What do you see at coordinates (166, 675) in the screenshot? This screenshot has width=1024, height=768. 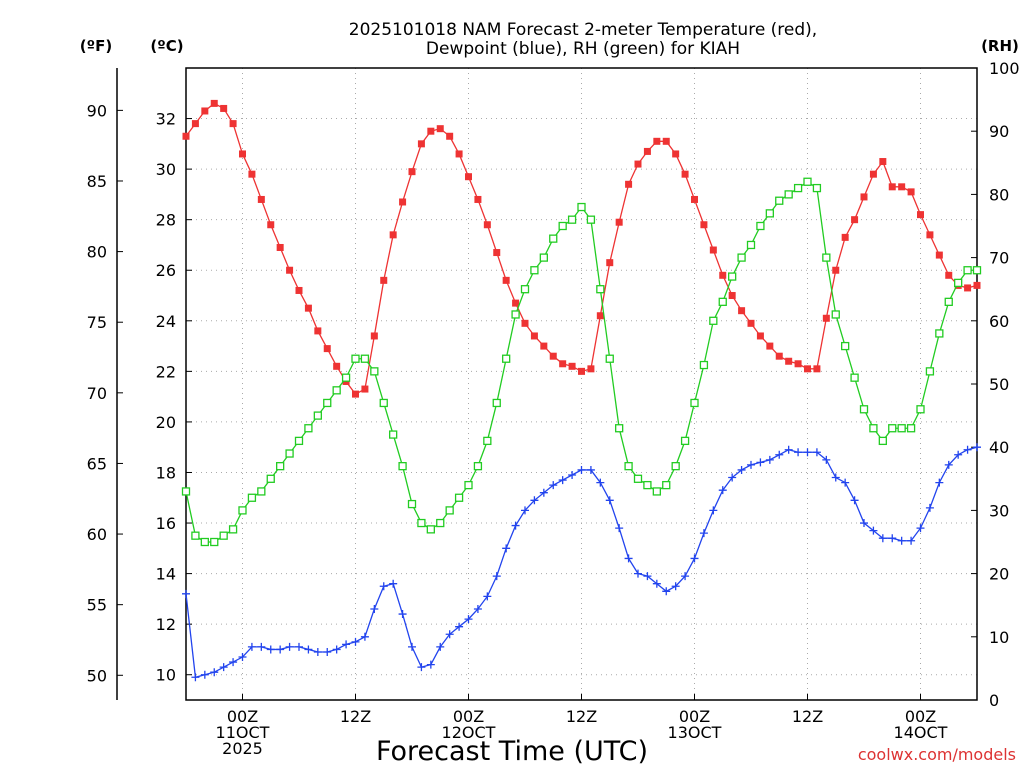 I see `celsius-tick-label: 10` at bounding box center [166, 675].